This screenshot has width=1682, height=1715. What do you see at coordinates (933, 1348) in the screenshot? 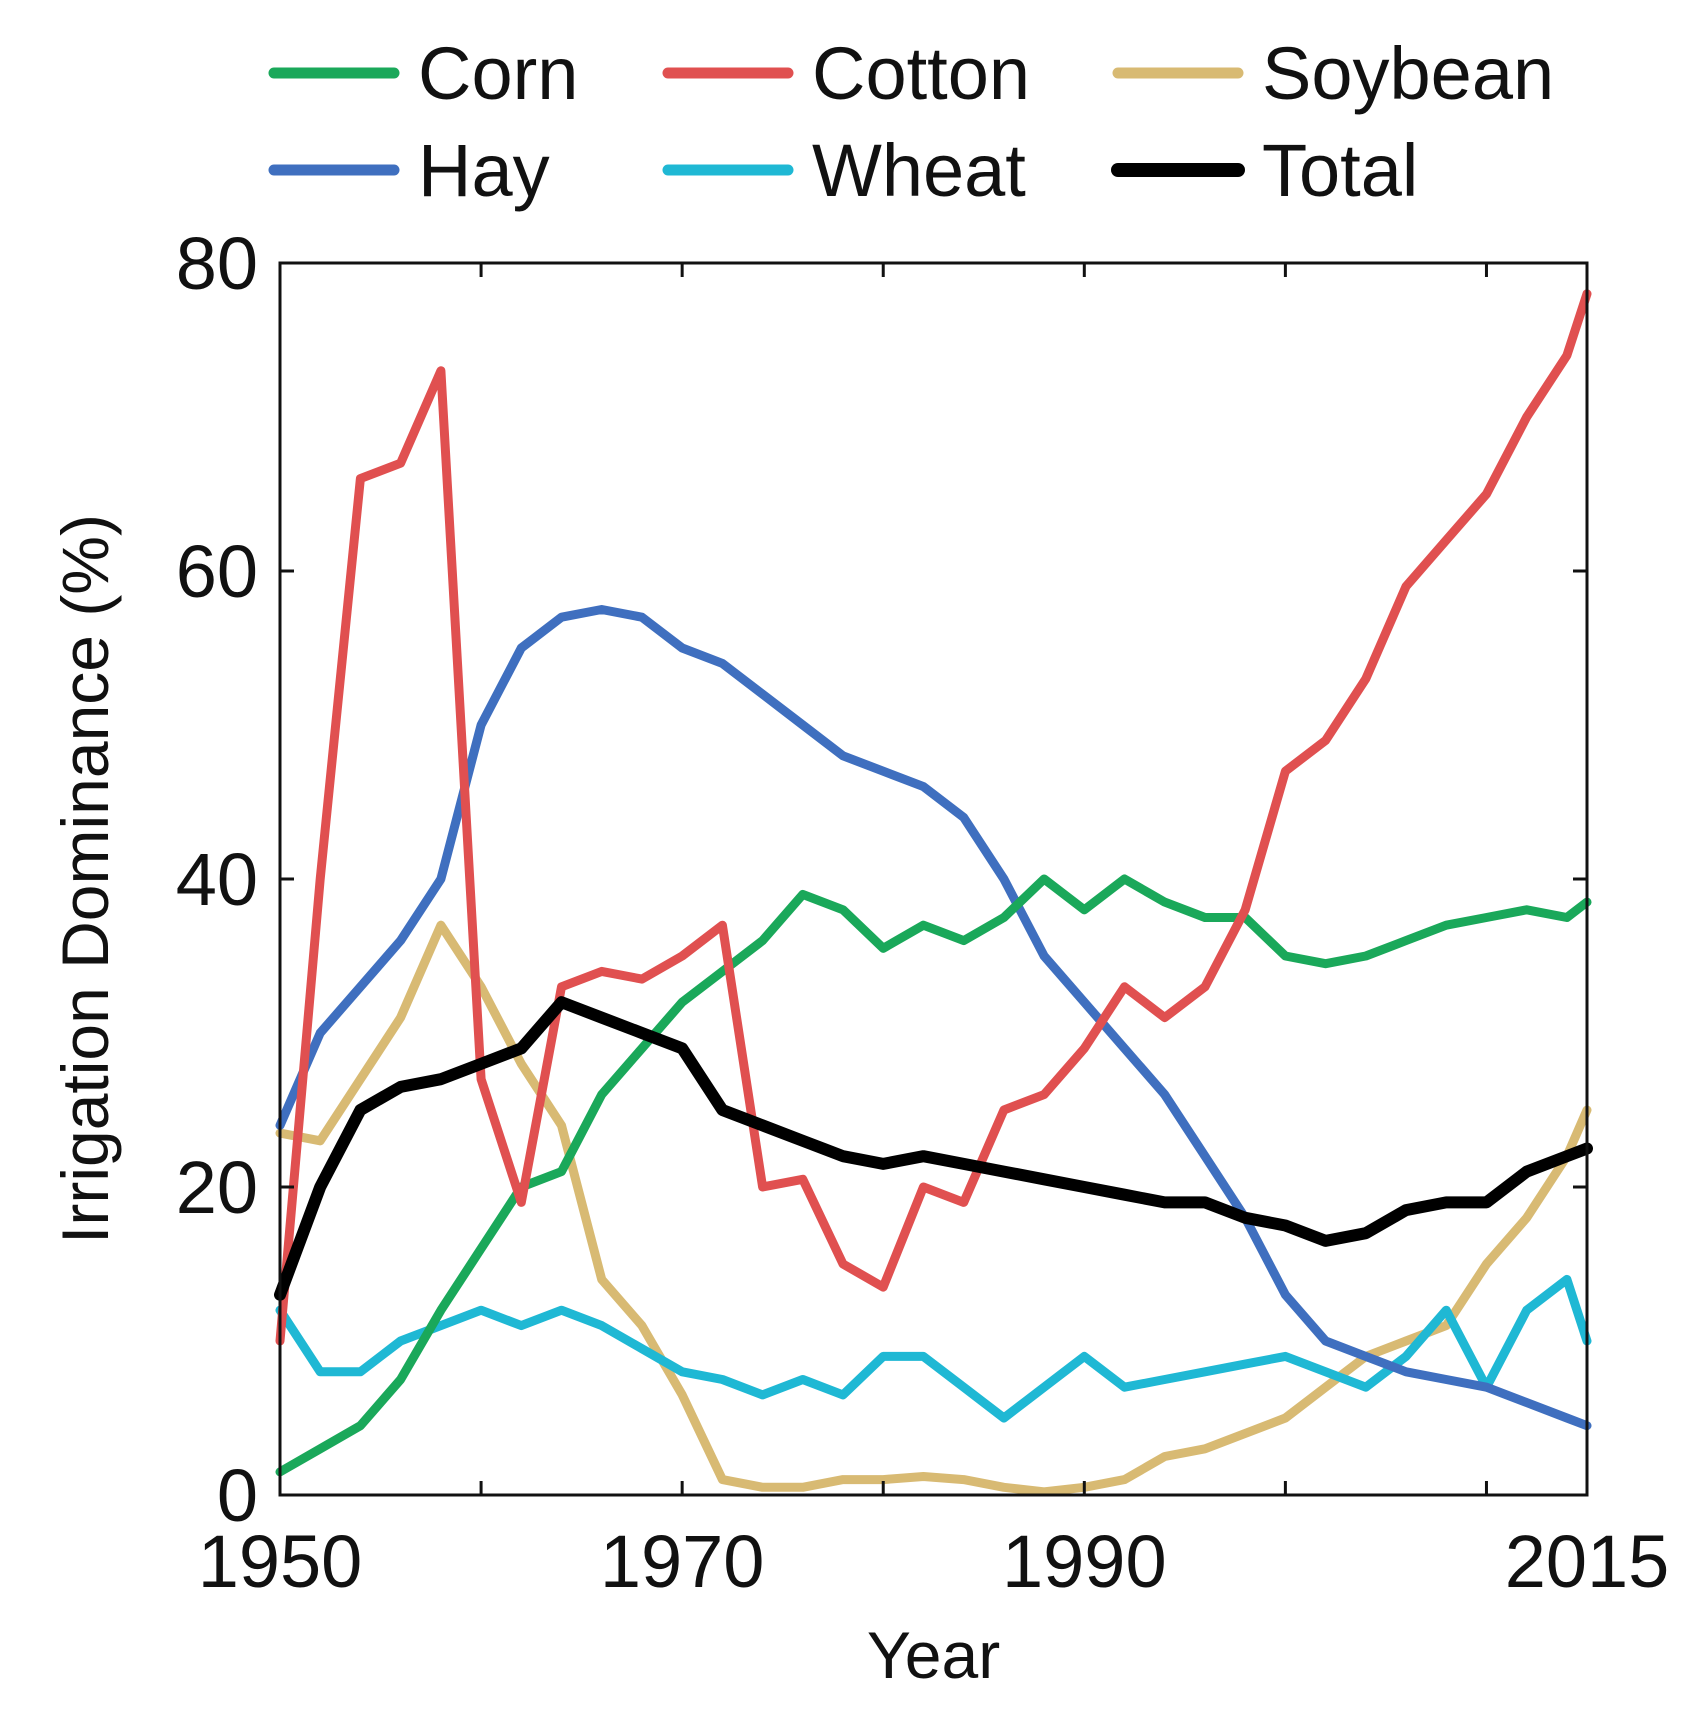
I see `series-line-wheat` at bounding box center [933, 1348].